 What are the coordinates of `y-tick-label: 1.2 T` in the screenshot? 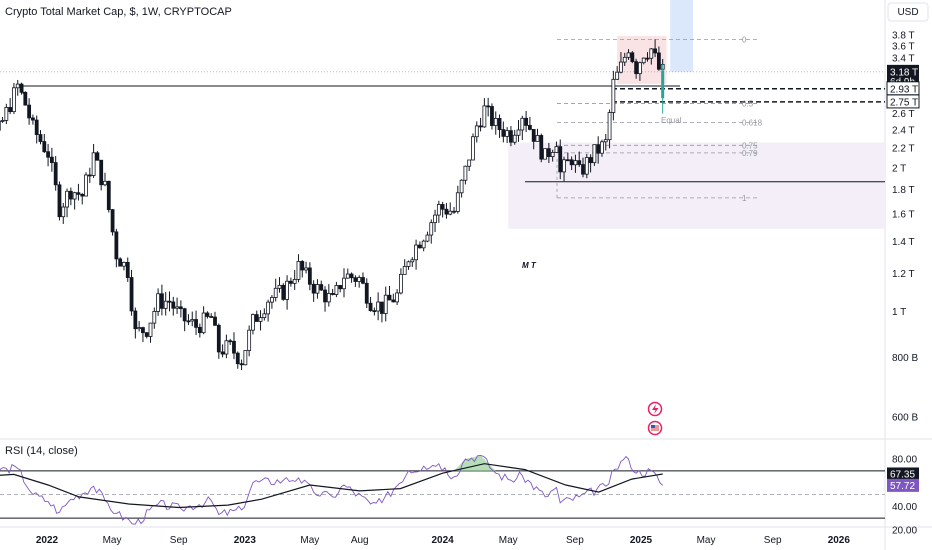 It's located at (903, 274).